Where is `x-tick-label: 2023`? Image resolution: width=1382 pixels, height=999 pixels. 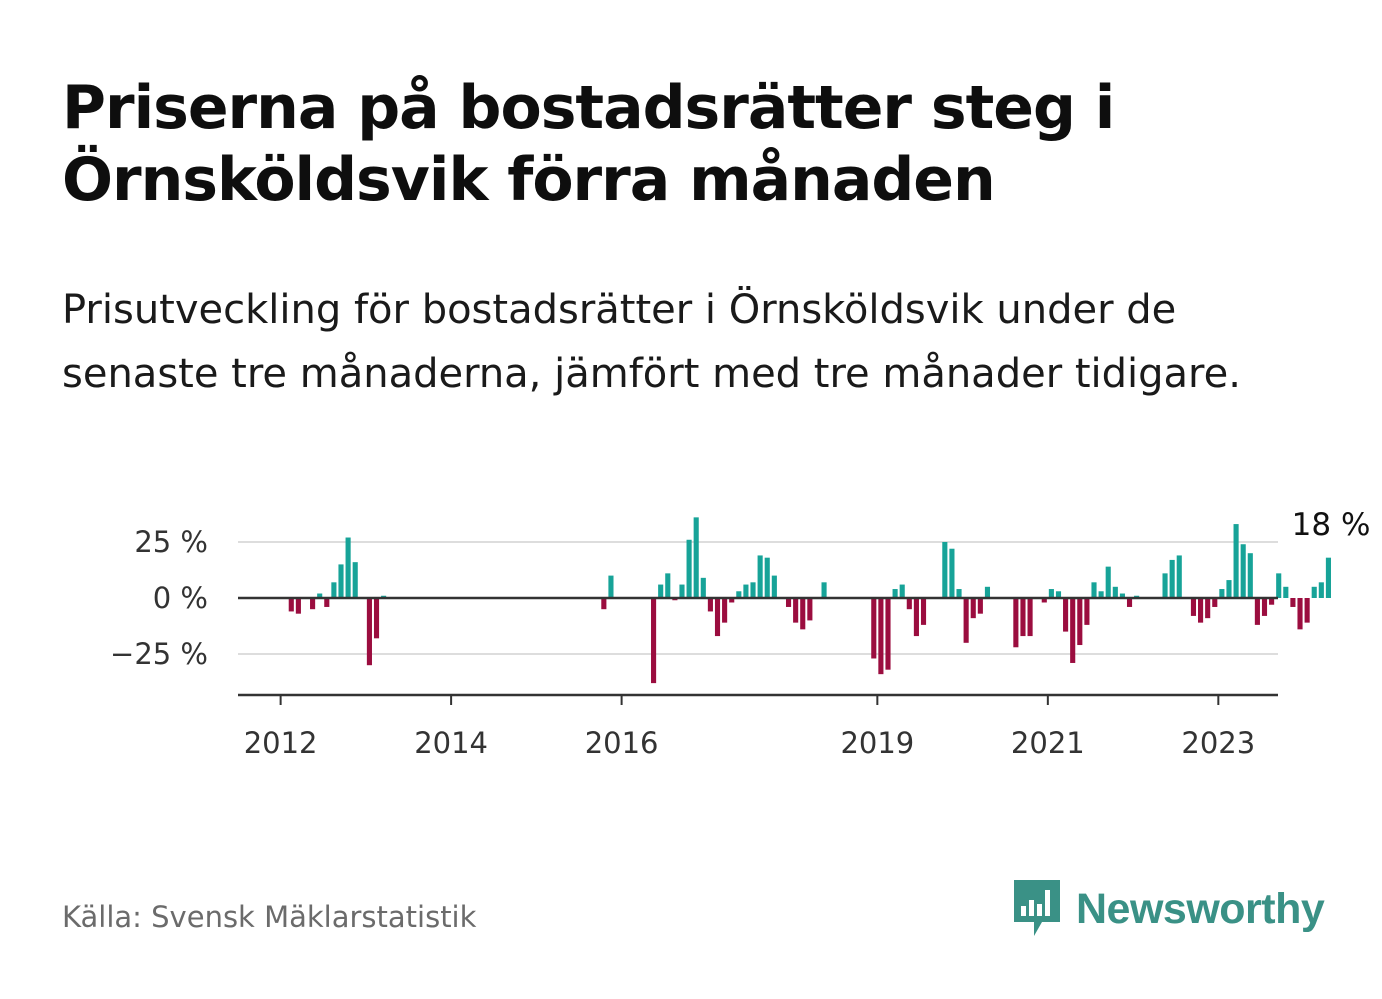
x-tick-label: 2023 is located at coordinates (1218, 743).